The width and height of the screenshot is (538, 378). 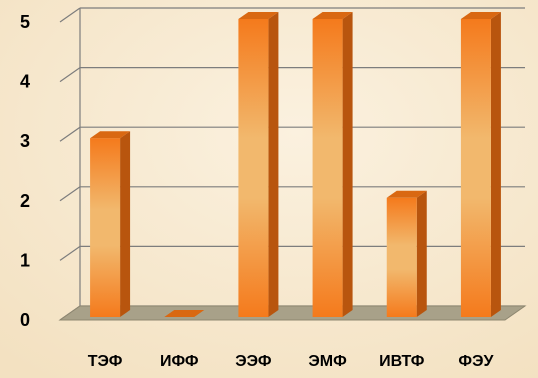 I want to click on x-tick-label: ЭЭФ, so click(x=253, y=361).